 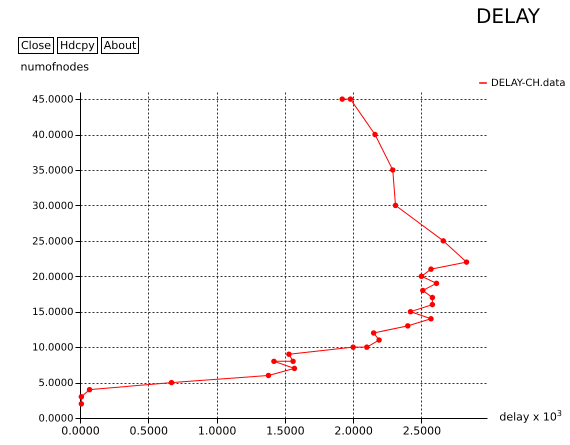 I want to click on text: Hdcpy, so click(x=77, y=45).